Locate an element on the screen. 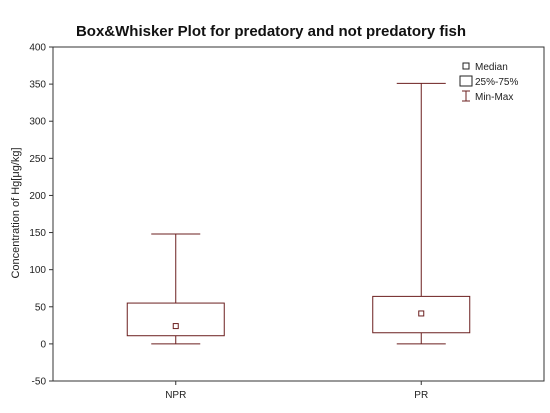  y-axis: -50 0 50 100 150 200 250 300 350 400 is located at coordinates (41, 215).